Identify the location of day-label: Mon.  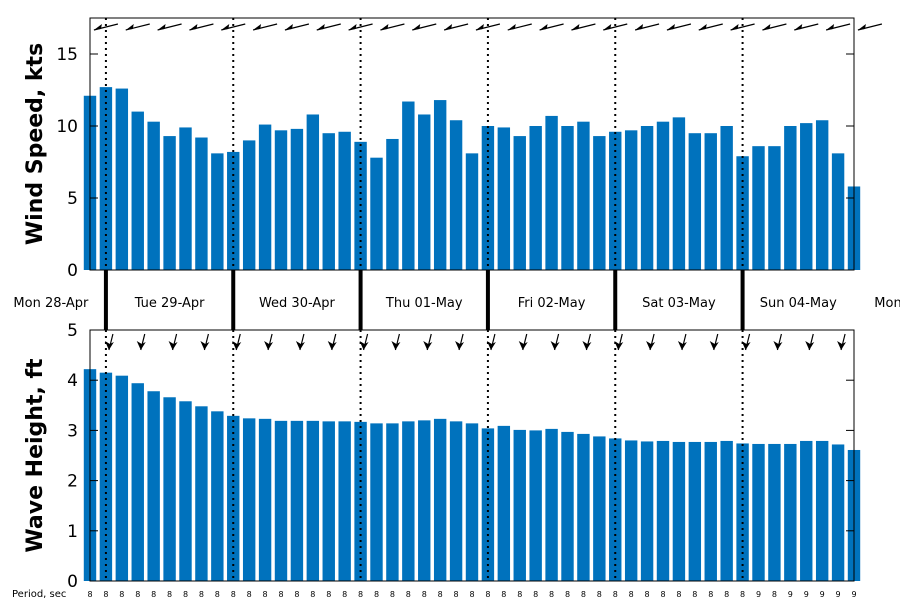
(887, 303).